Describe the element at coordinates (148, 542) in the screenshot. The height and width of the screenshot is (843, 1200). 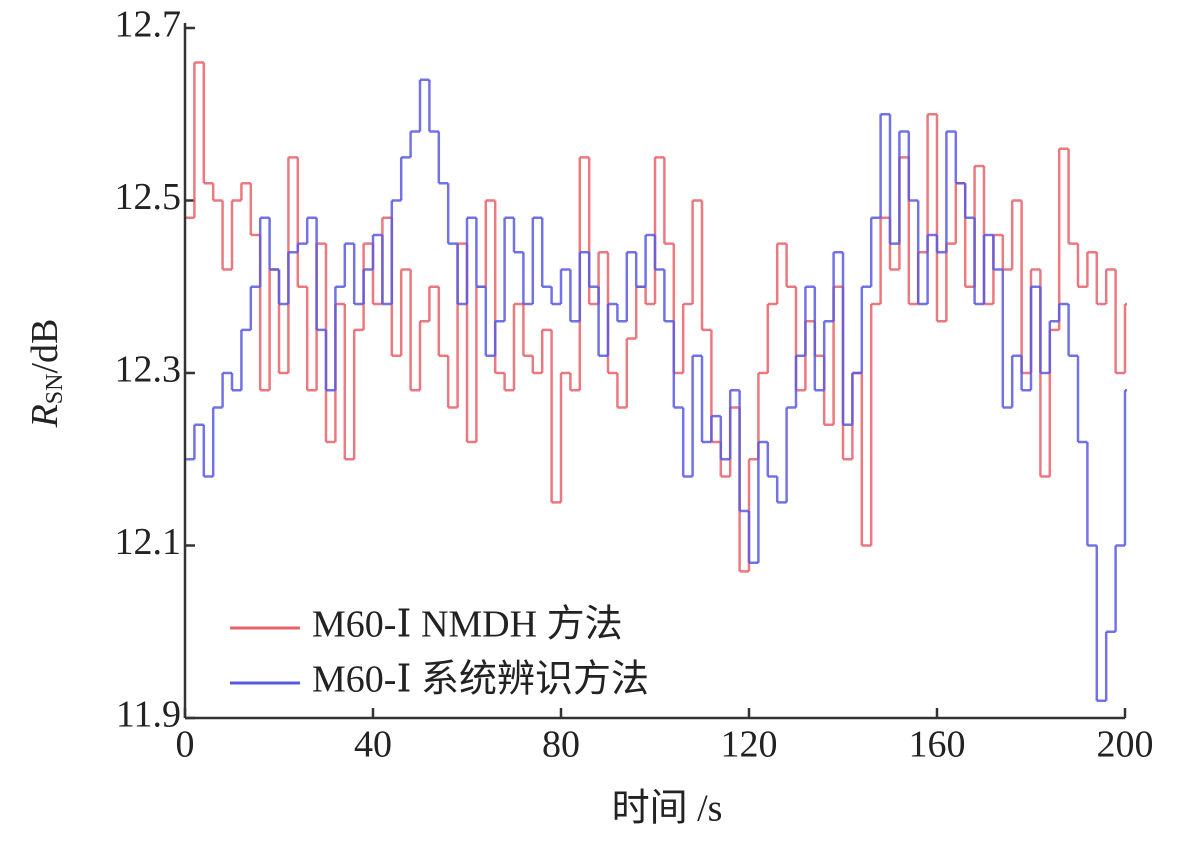
I see `y-tick-label: 12.1` at that location.